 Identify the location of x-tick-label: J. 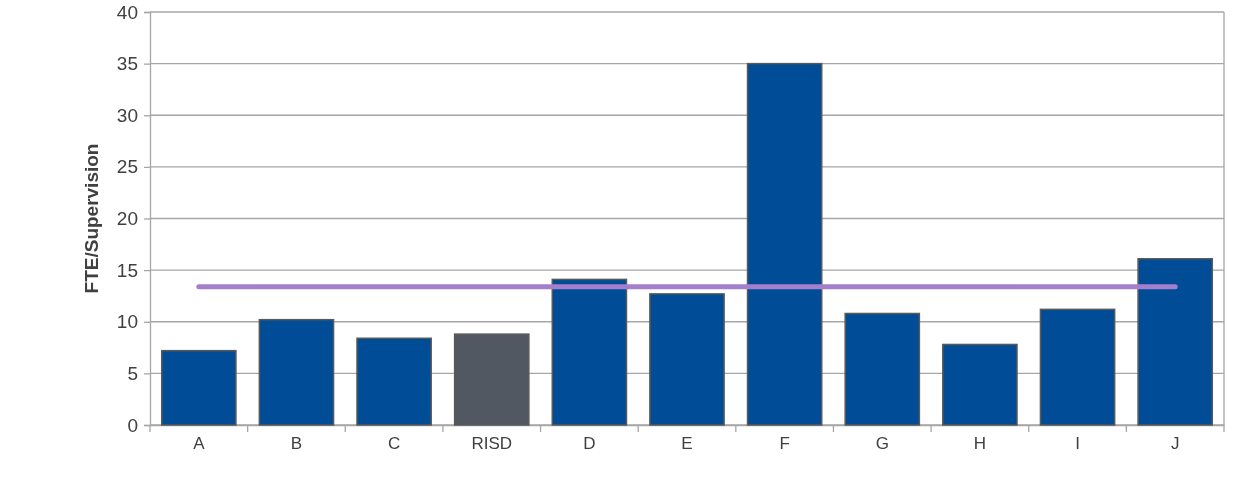
(1175, 444).